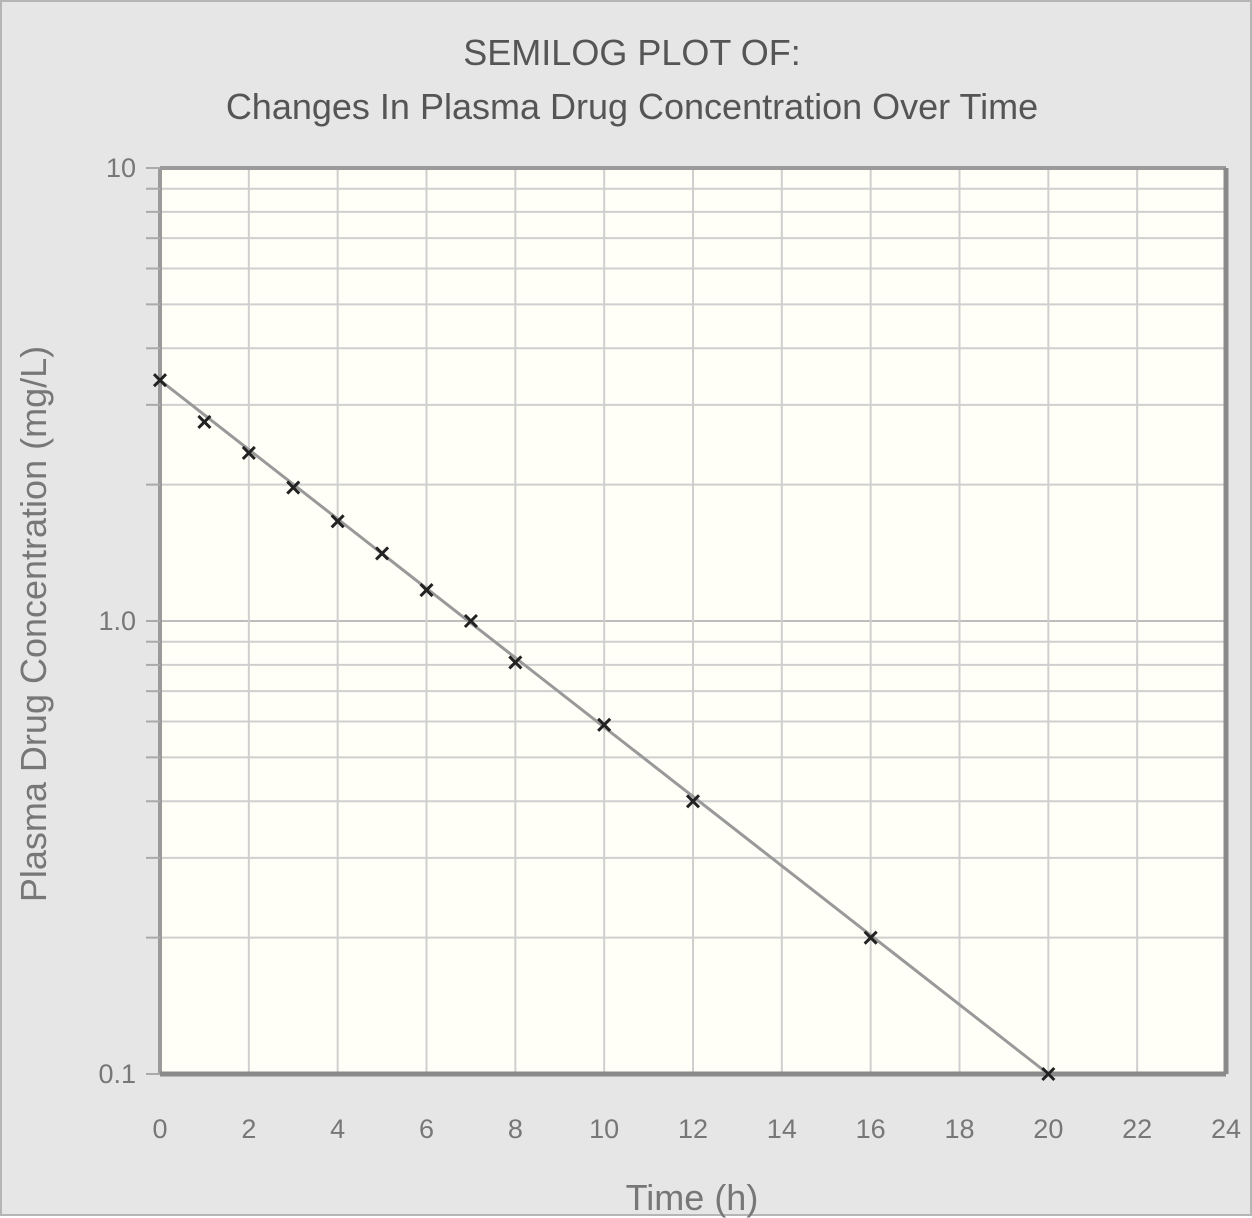 Image resolution: width=1252 pixels, height=1218 pixels. Describe the element at coordinates (426, 1129) in the screenshot. I see `x-tick-label: 6` at that location.